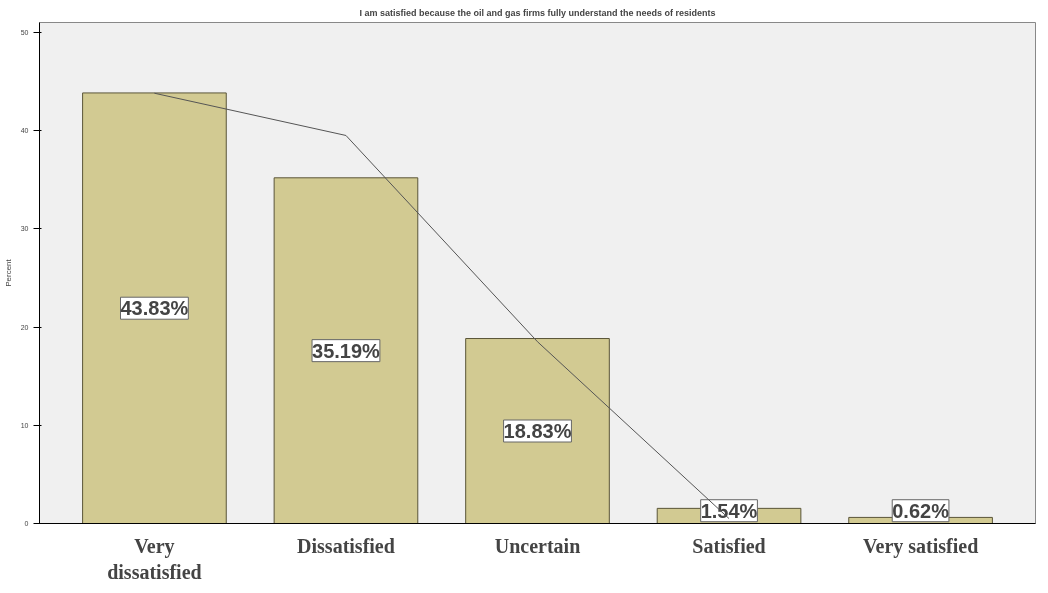 Image resolution: width=1048 pixels, height=593 pixels. What do you see at coordinates (537, 545) in the screenshot?
I see `x-tick-label: Uncertain` at bounding box center [537, 545].